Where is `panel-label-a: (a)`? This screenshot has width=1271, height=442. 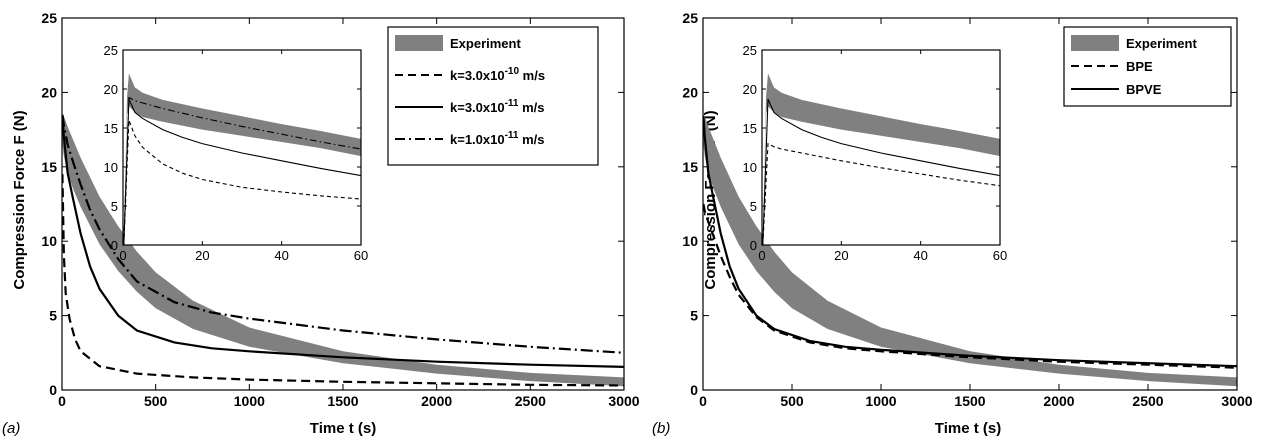
panel-label-a: (a) is located at coordinates (11, 428).